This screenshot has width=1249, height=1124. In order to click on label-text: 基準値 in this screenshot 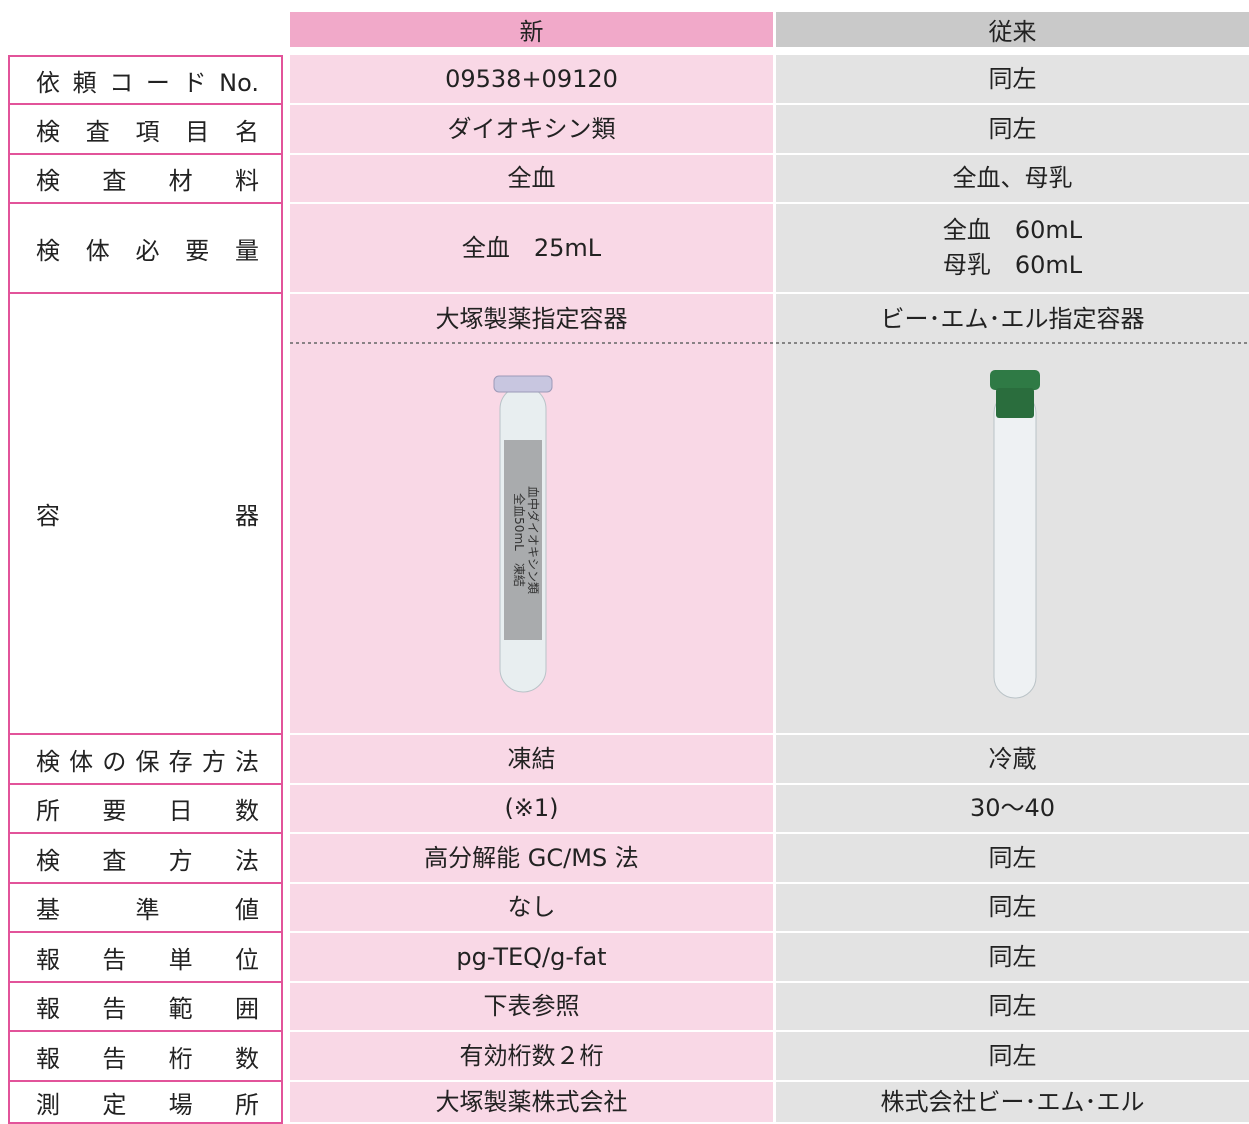, I will do `click(147, 910)`.